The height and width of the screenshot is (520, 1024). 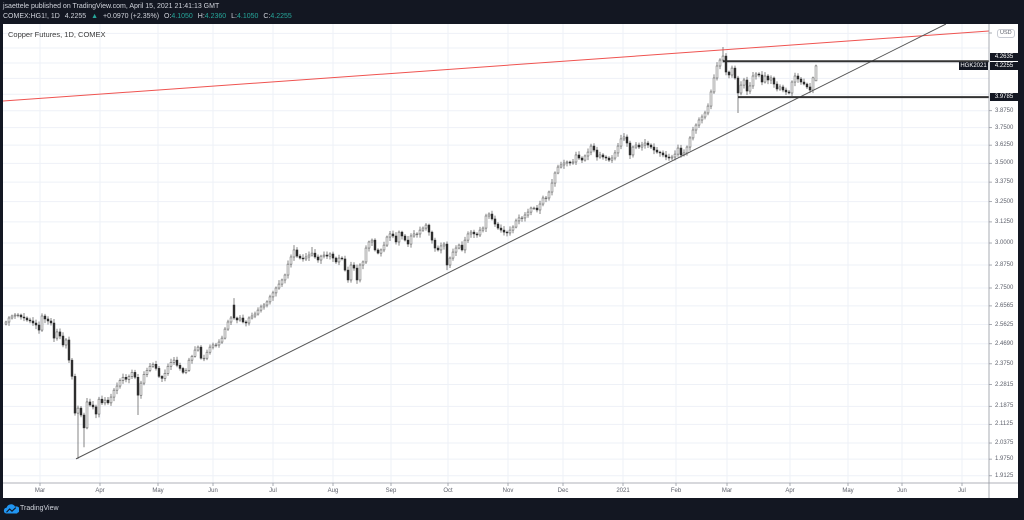 I want to click on currency-label: USD, so click(x=1006, y=33).